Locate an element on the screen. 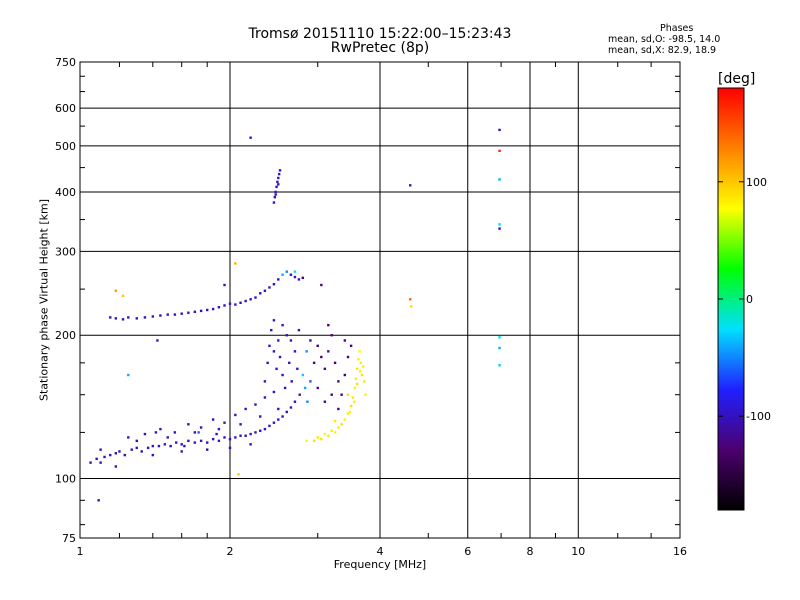 The image size is (800, 600). y-tick-label: 500 is located at coordinates (65, 146).